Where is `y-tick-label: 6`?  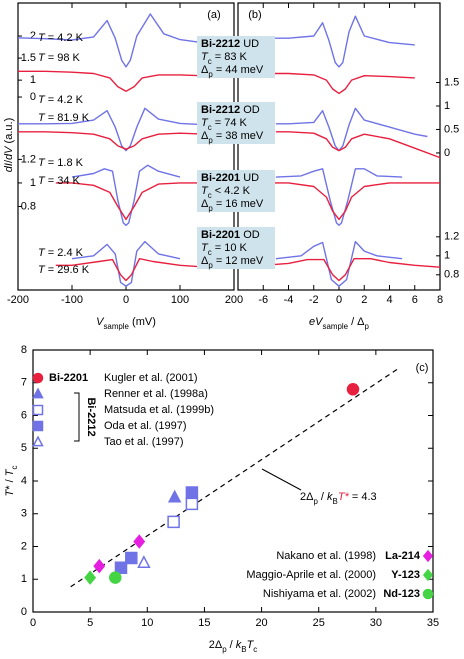 y-tick-label: 6 is located at coordinates (24, 415).